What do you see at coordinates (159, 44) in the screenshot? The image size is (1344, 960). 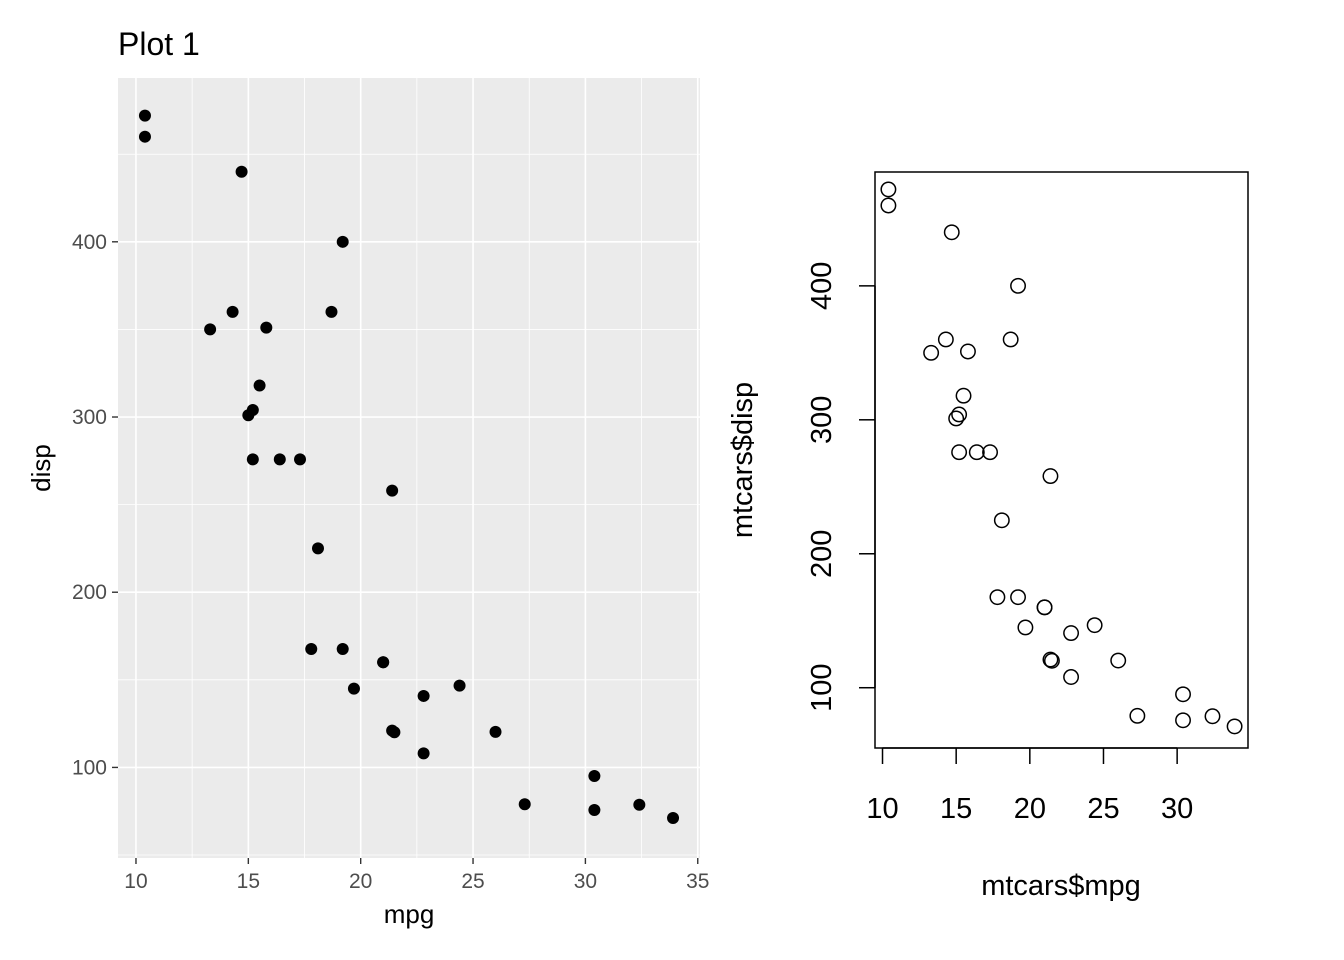 I see `chart-title: Plot 1` at bounding box center [159, 44].